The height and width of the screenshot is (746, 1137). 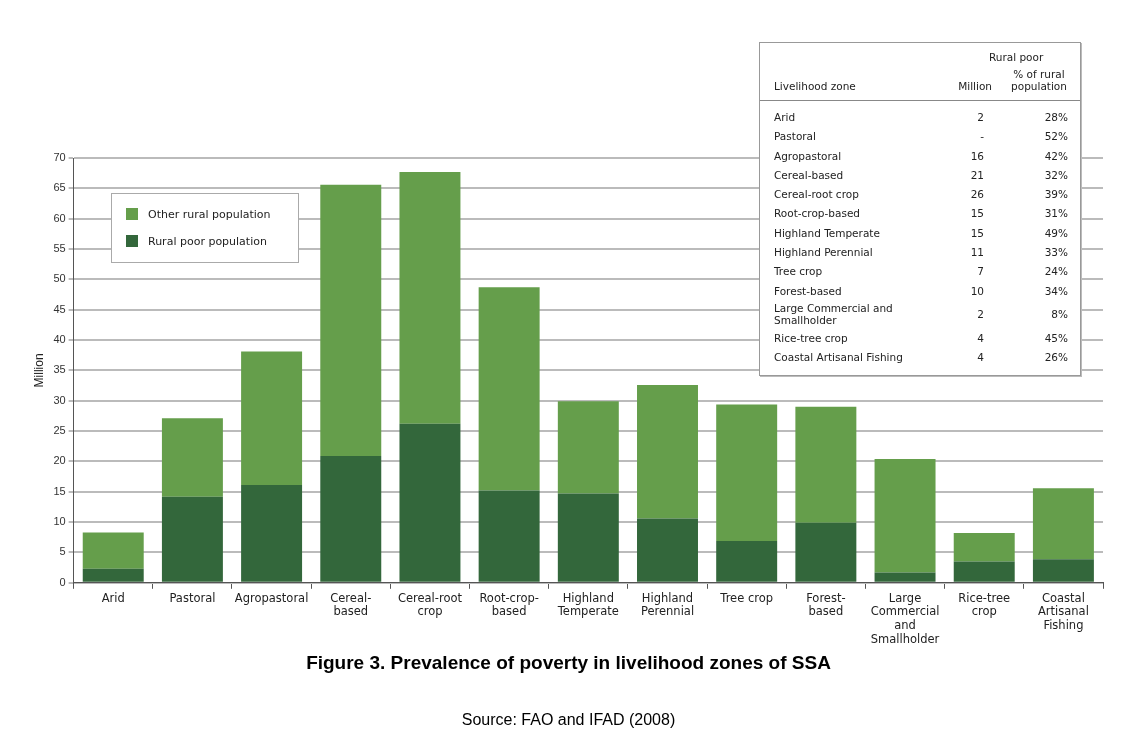 I want to click on text: Livelihood zone, so click(x=815, y=87).